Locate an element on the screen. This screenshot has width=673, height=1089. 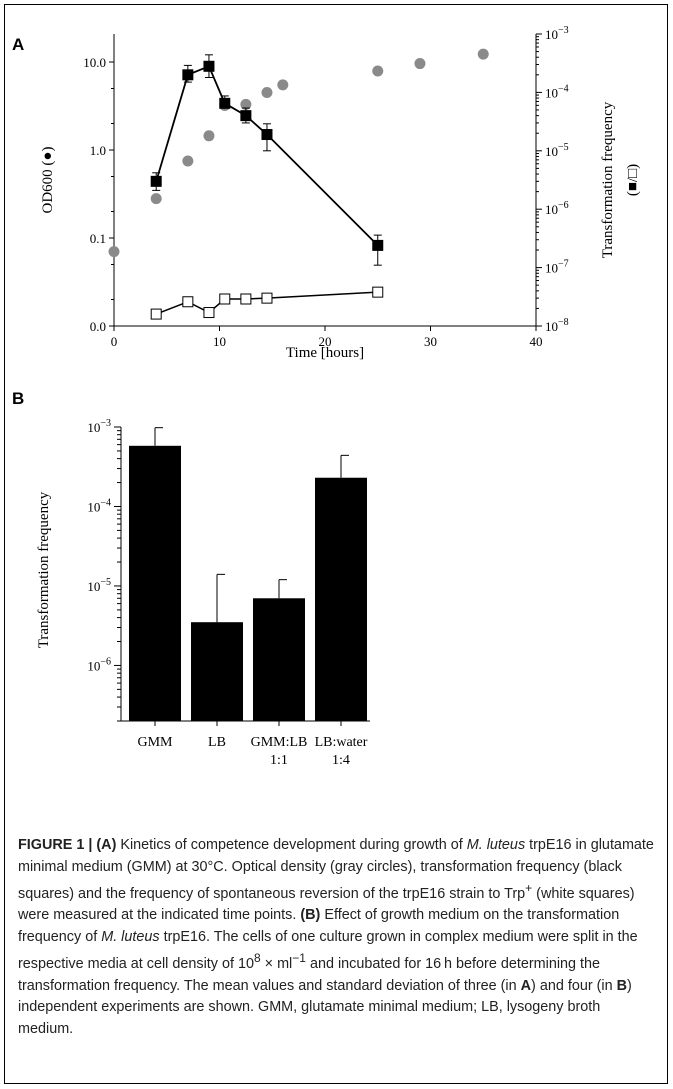
caption-sup: + is located at coordinates (529, 888).